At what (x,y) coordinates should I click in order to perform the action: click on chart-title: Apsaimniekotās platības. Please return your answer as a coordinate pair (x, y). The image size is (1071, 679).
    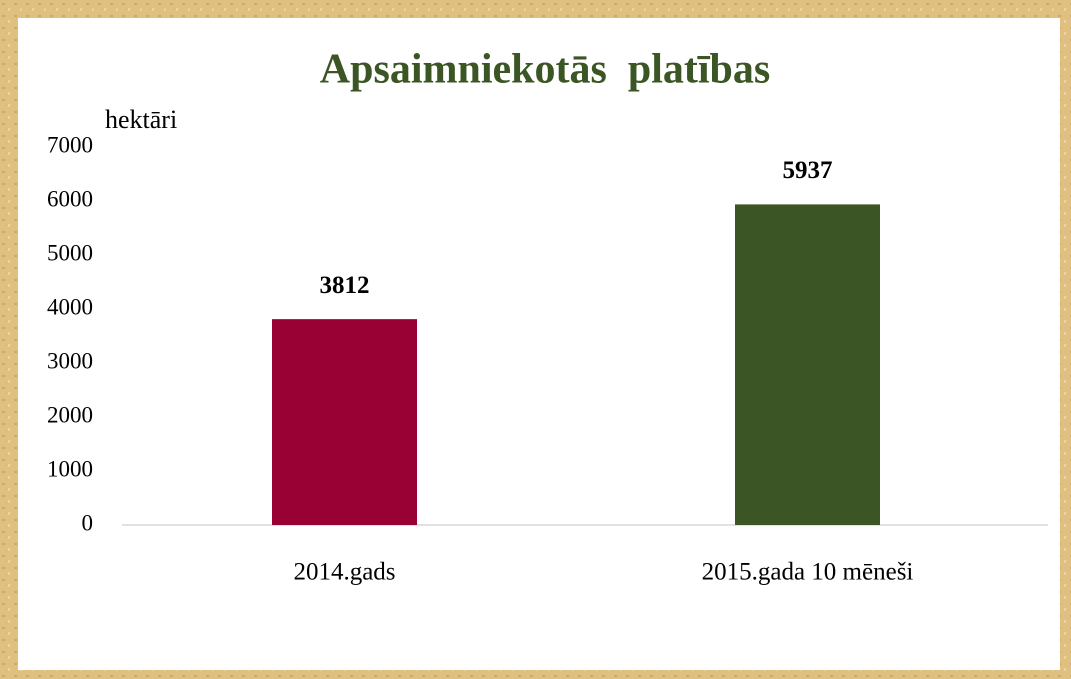
    Looking at the image, I should click on (545, 70).